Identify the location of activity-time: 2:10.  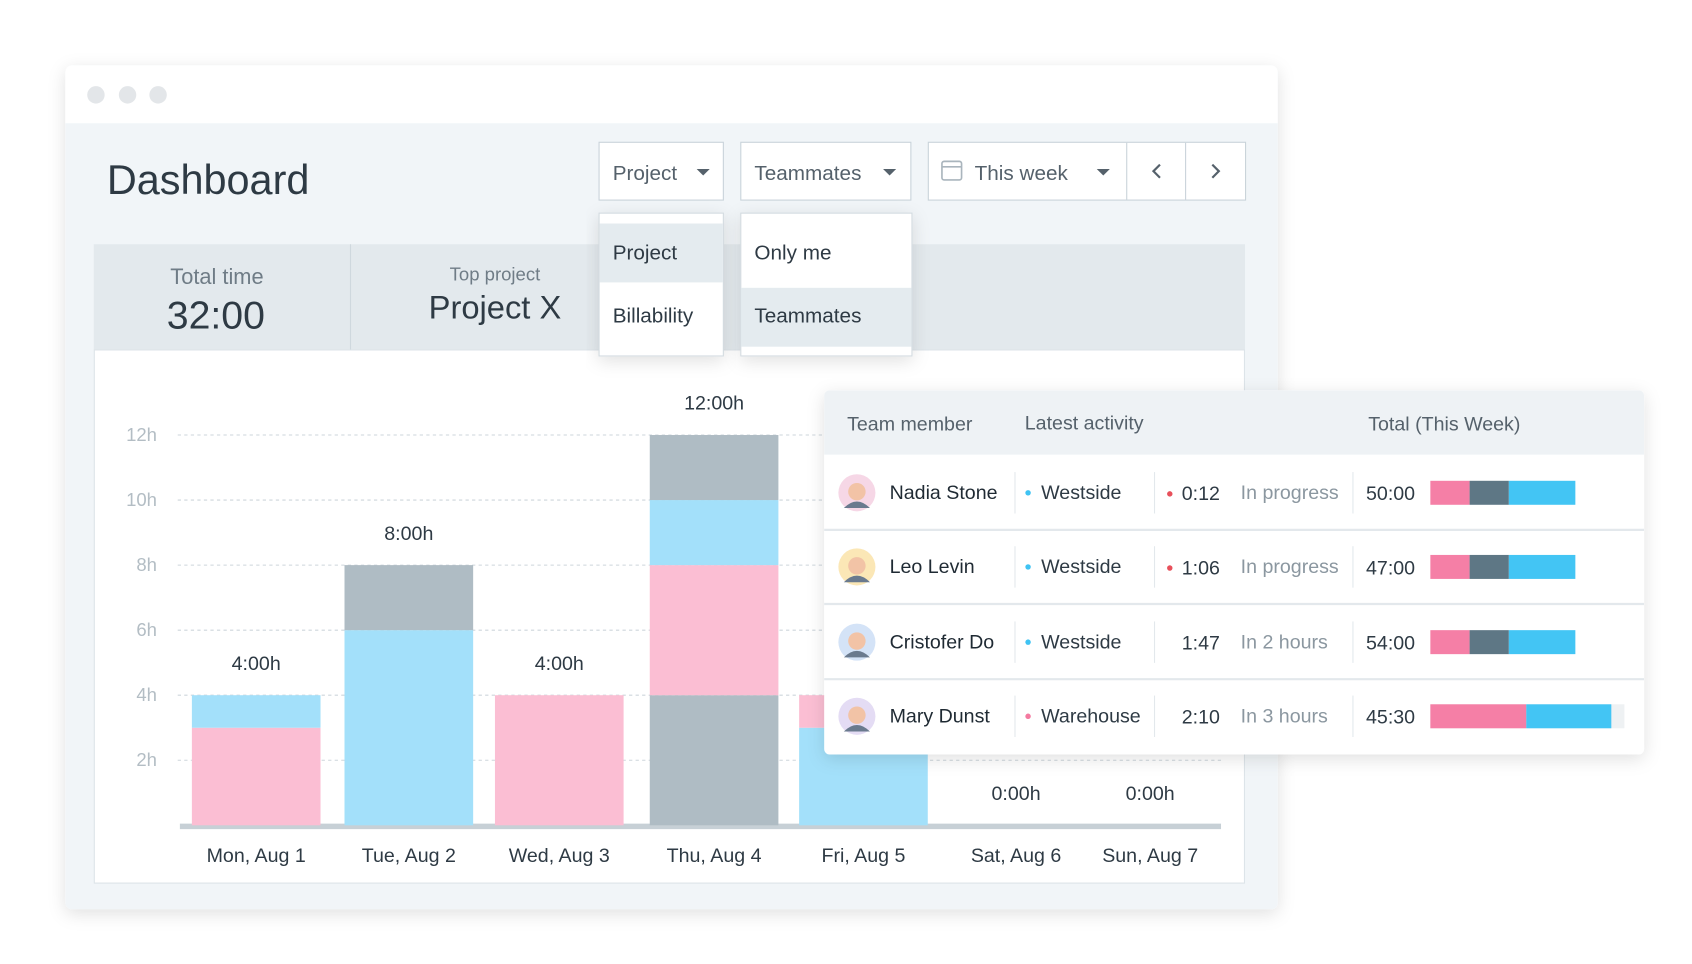
(1201, 718).